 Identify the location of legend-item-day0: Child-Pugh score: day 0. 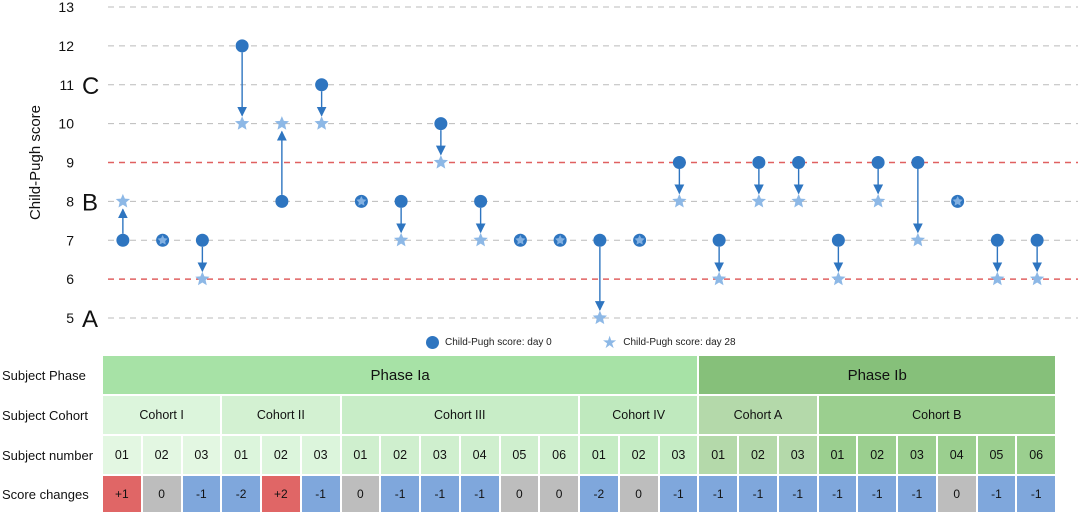
(489, 342).